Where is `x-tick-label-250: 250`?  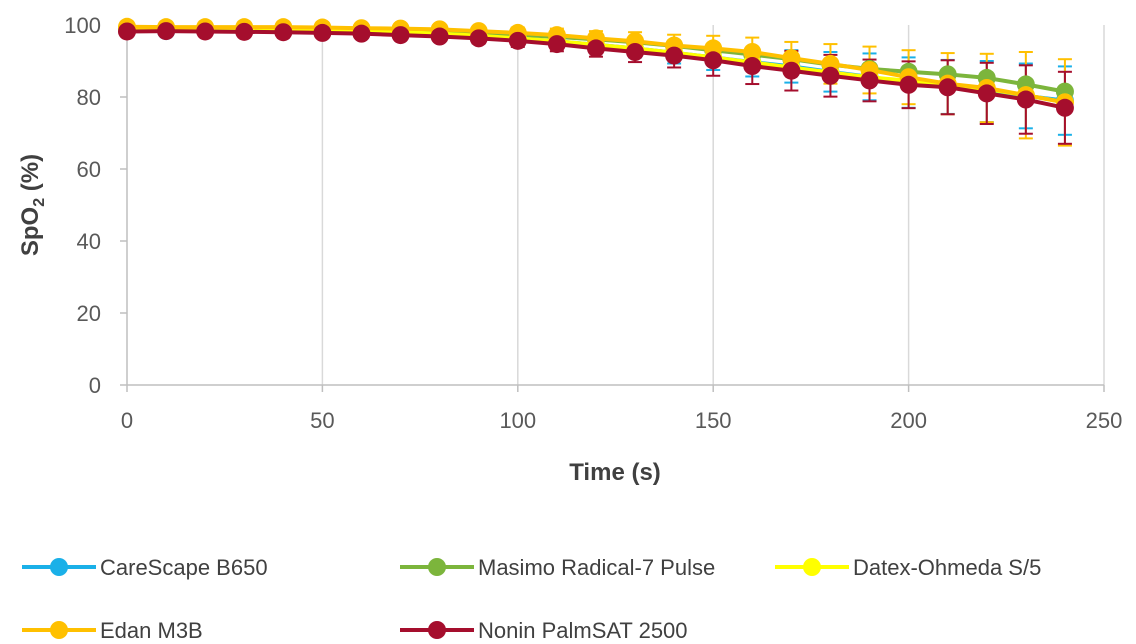
x-tick-label-250: 250 is located at coordinates (1104, 420).